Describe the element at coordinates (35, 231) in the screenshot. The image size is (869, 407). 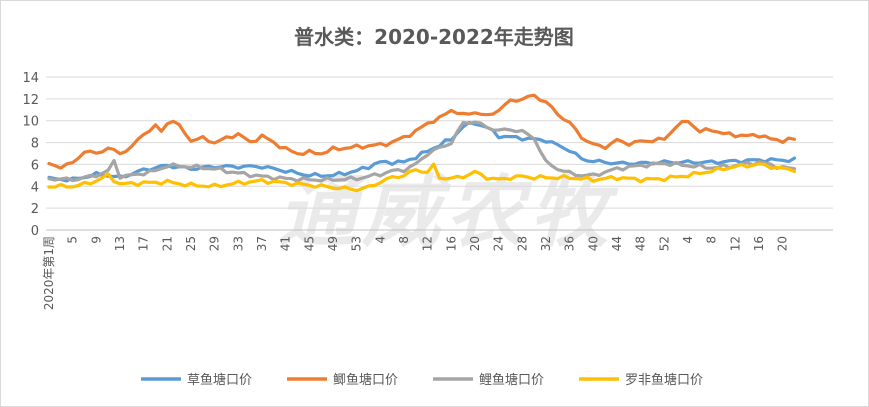
I see `y-tick-label: 0` at that location.